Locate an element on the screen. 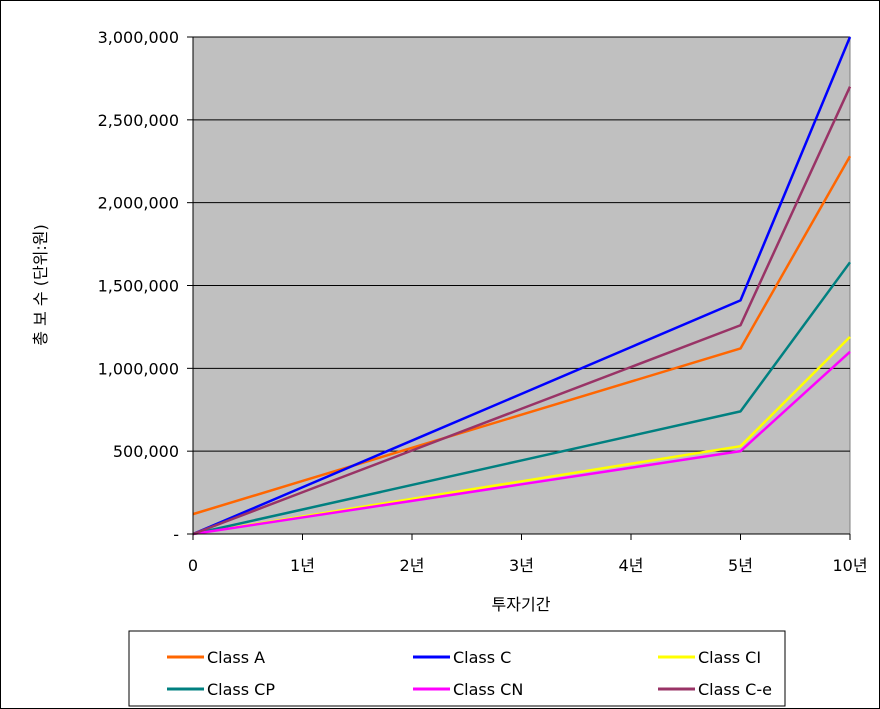 The image size is (880, 709). x-tick-label: 5년 is located at coordinates (740, 565).